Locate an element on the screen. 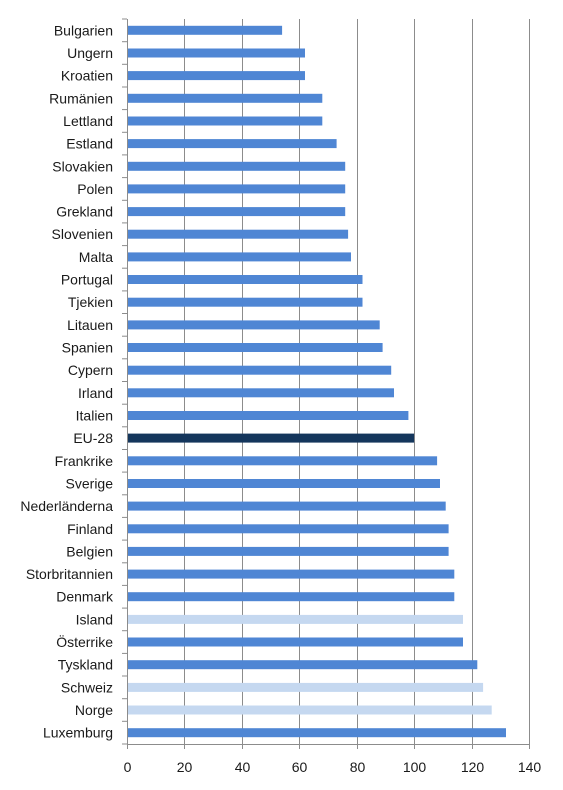  bar-denmark is located at coordinates (291, 597).